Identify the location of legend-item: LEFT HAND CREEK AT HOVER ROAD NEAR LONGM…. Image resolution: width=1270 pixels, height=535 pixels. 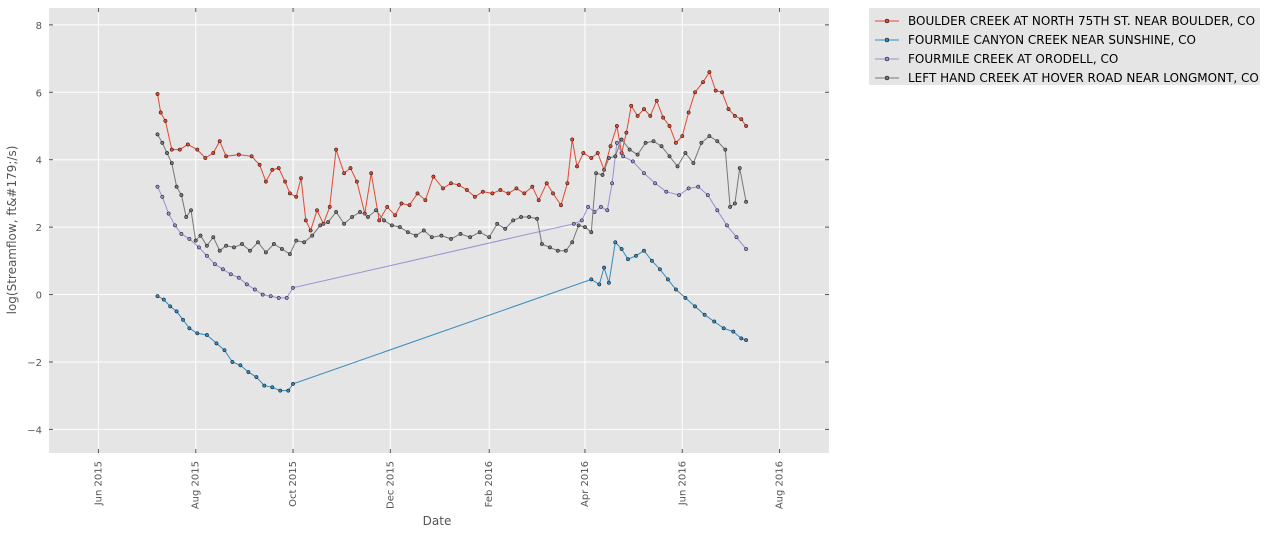
(1067, 77).